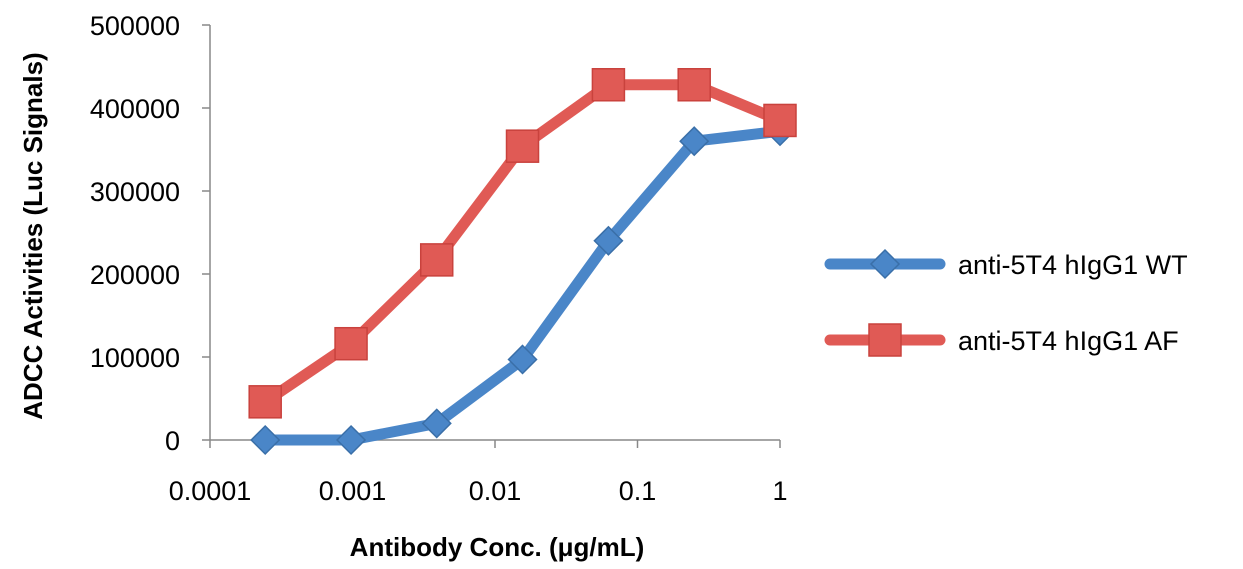 Image resolution: width=1243 pixels, height=569 pixels. I want to click on x-tick-label: 1, so click(779, 491).